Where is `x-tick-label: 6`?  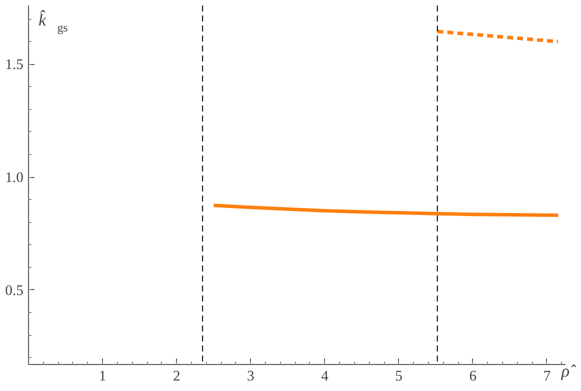 x-tick-label: 6 is located at coordinates (473, 376).